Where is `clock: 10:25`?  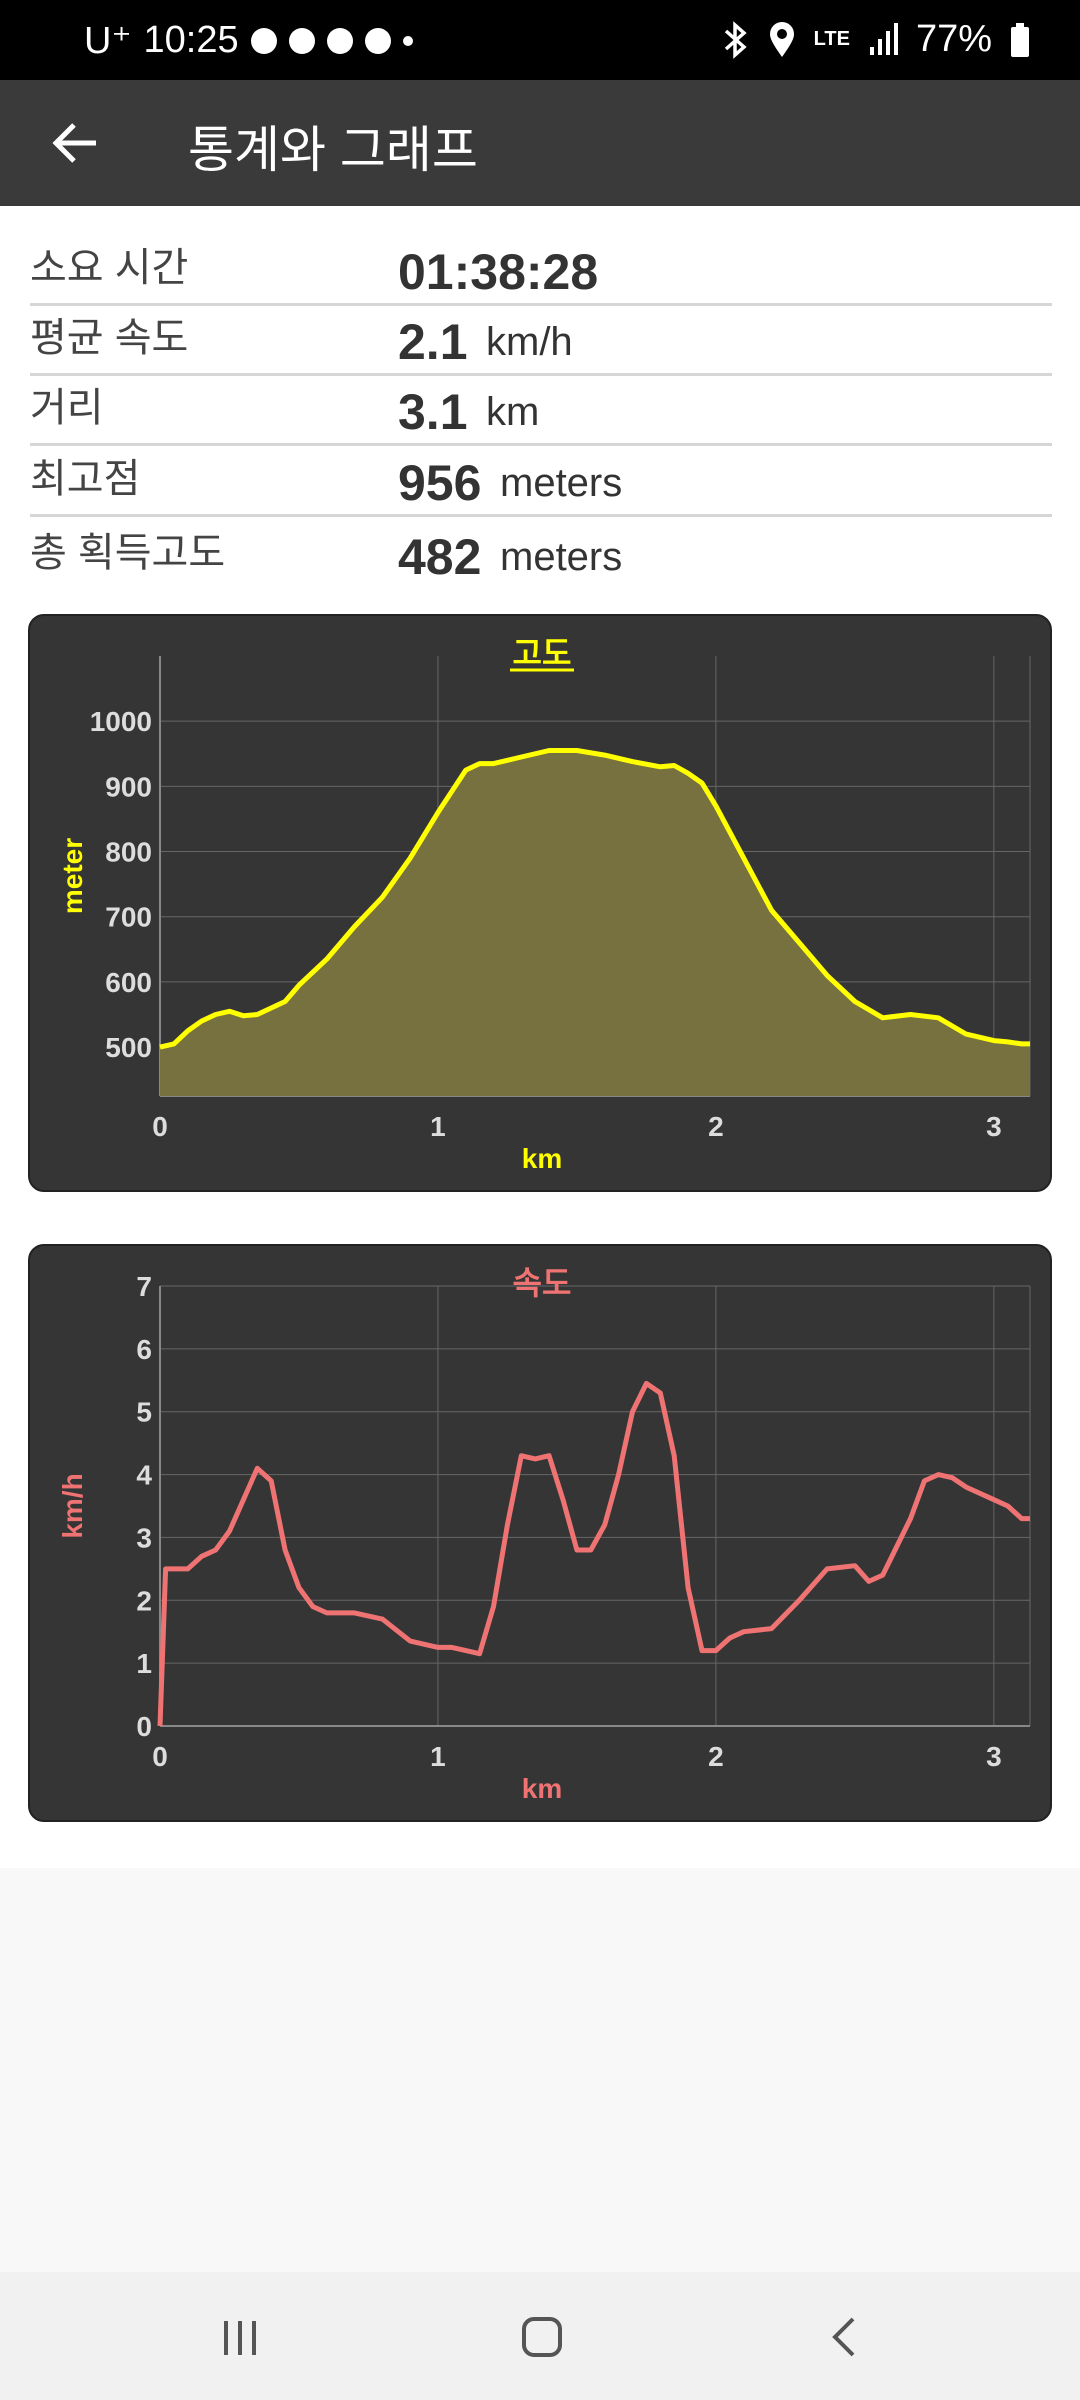 clock: 10:25 is located at coordinates (191, 40).